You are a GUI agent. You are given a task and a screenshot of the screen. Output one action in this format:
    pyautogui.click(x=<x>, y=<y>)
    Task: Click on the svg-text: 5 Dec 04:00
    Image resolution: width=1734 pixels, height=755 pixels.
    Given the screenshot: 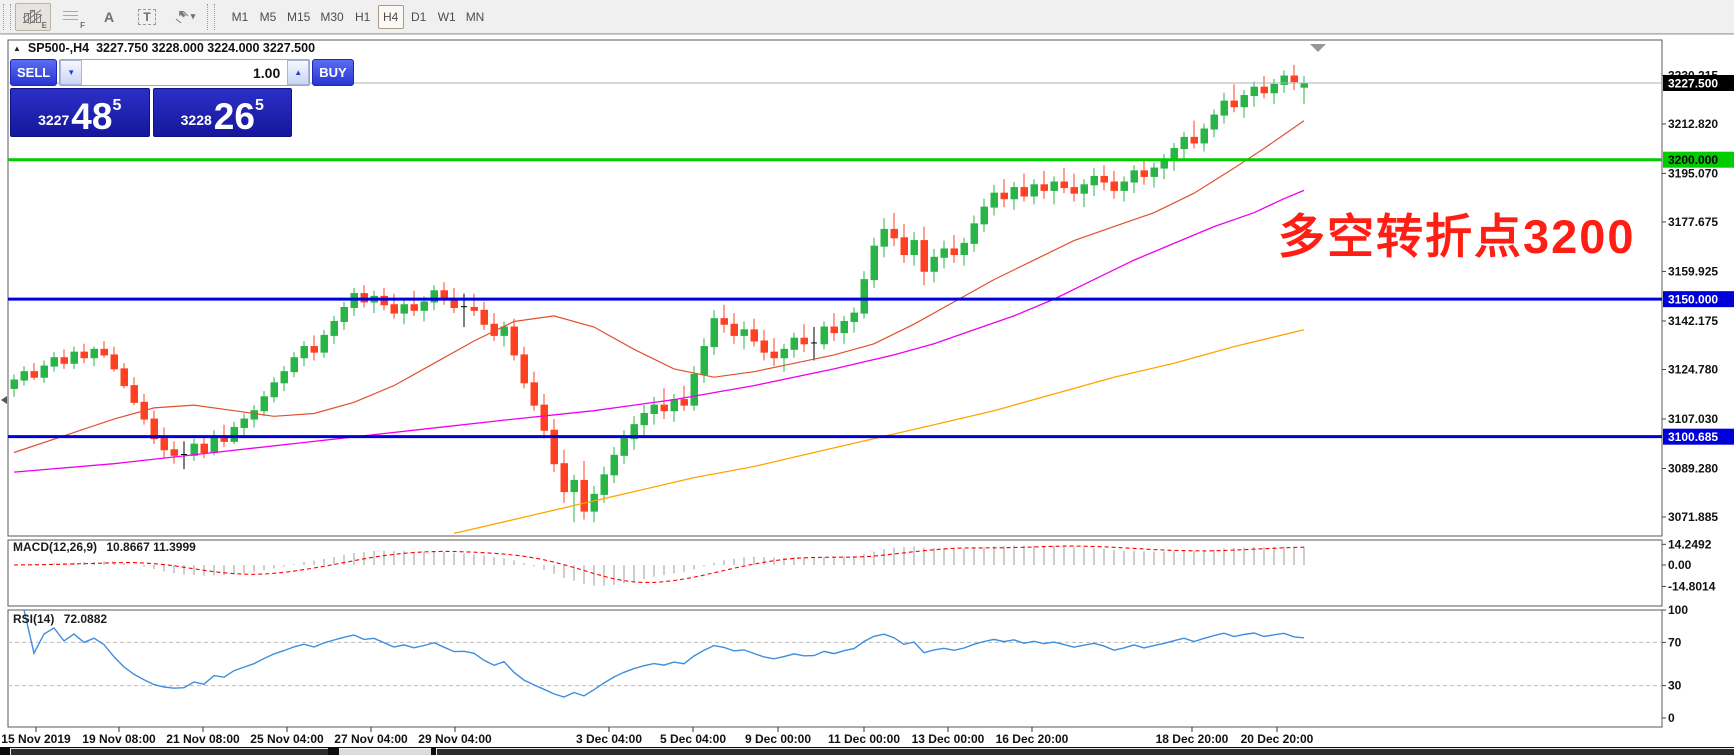 What is the action you would take?
    pyautogui.click(x=693, y=739)
    